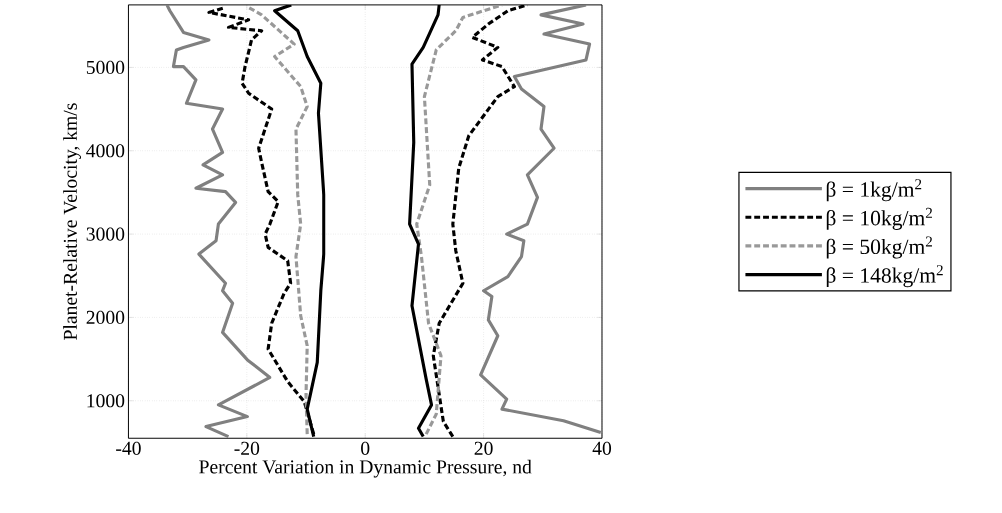 This screenshot has height=513, width=1002. I want to click on y-tick-label: 2000, so click(105, 317).